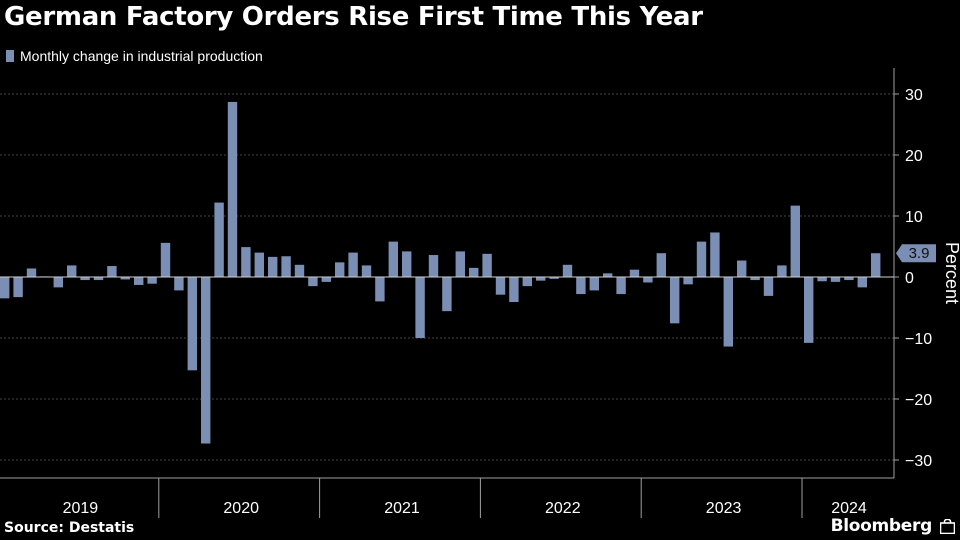 The height and width of the screenshot is (540, 960). What do you see at coordinates (947, 526) in the screenshot?
I see `bloomberg-icon` at bounding box center [947, 526].